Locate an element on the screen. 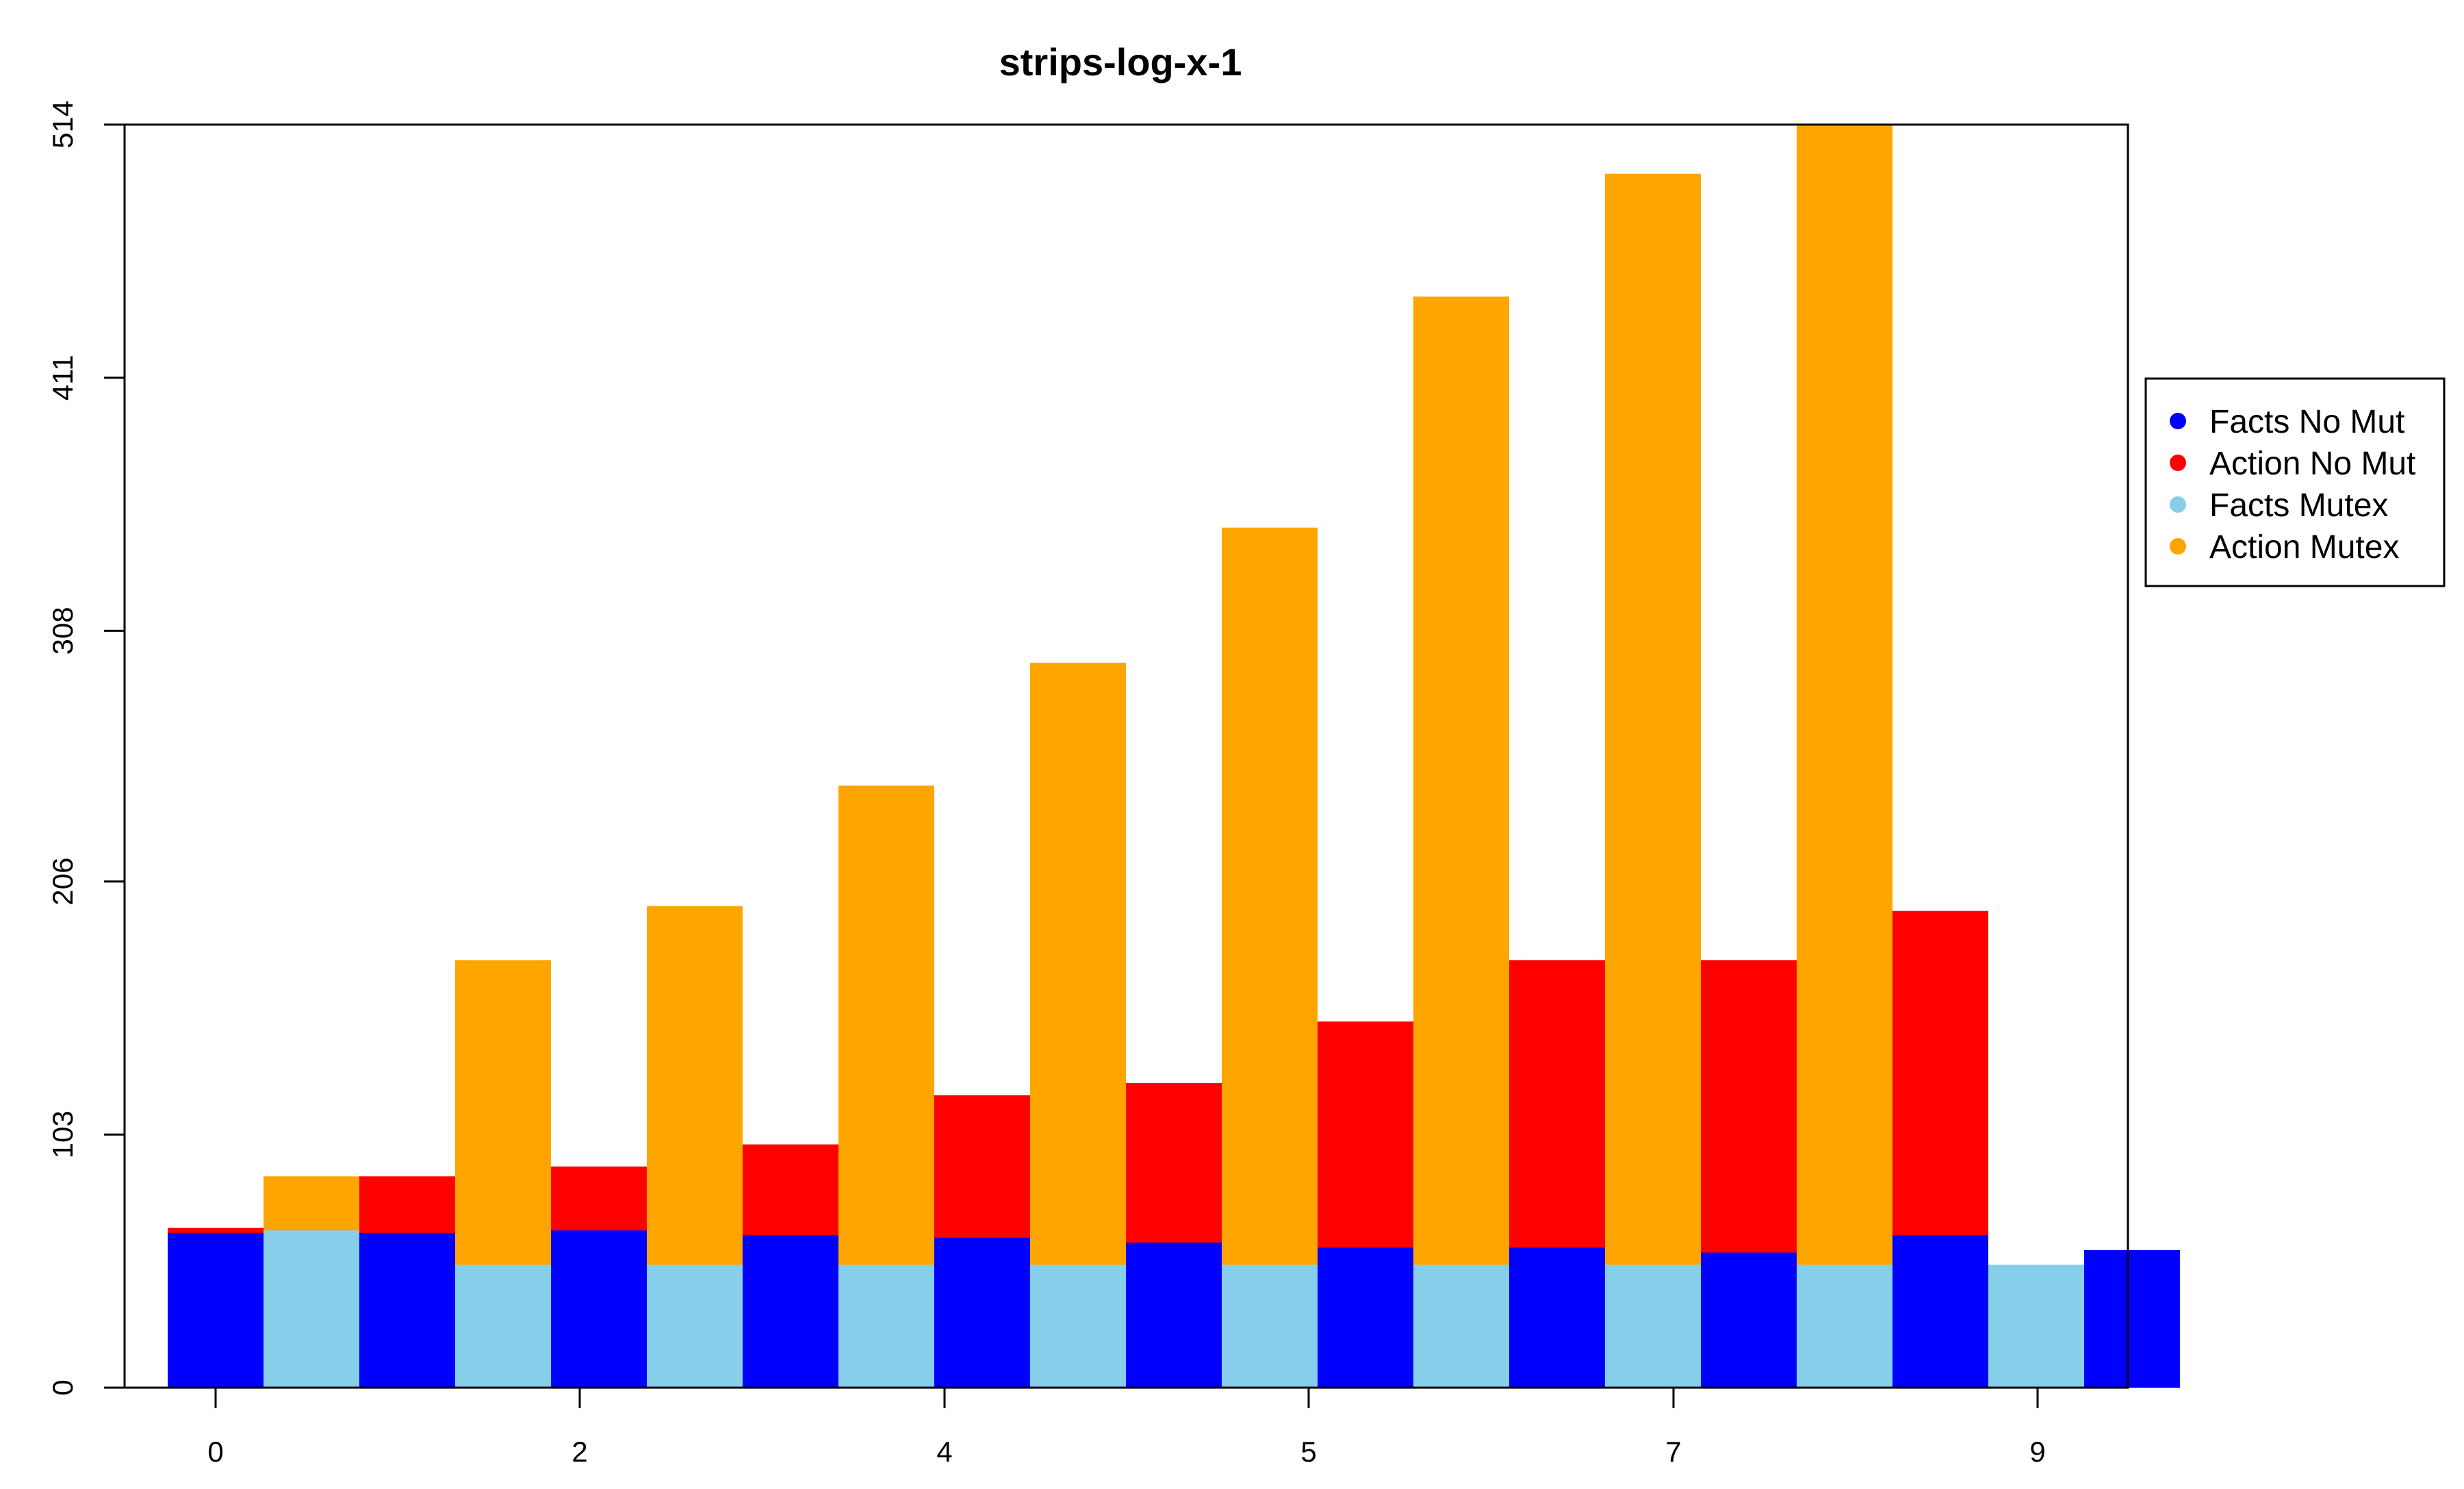 This screenshot has width=2464, height=1489. chart-title: strips-log-x-1 is located at coordinates (1120, 62).